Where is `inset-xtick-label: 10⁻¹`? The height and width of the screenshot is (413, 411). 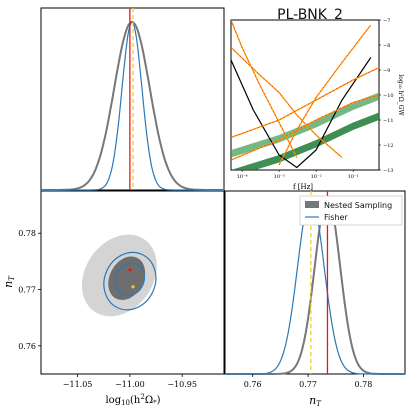
inset-xtick-label: 10⁻¹ is located at coordinates (353, 177).